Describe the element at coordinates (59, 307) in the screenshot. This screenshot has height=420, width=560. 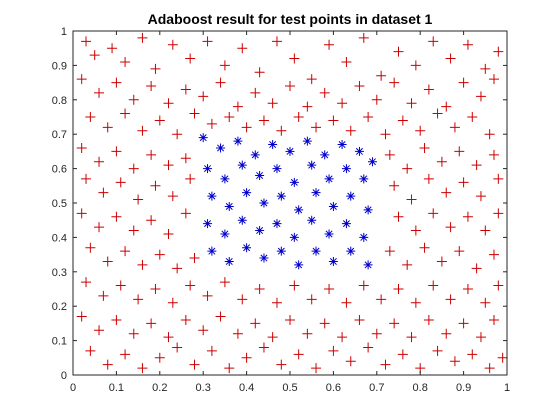
I see `y-tick-label: 0.2` at that location.